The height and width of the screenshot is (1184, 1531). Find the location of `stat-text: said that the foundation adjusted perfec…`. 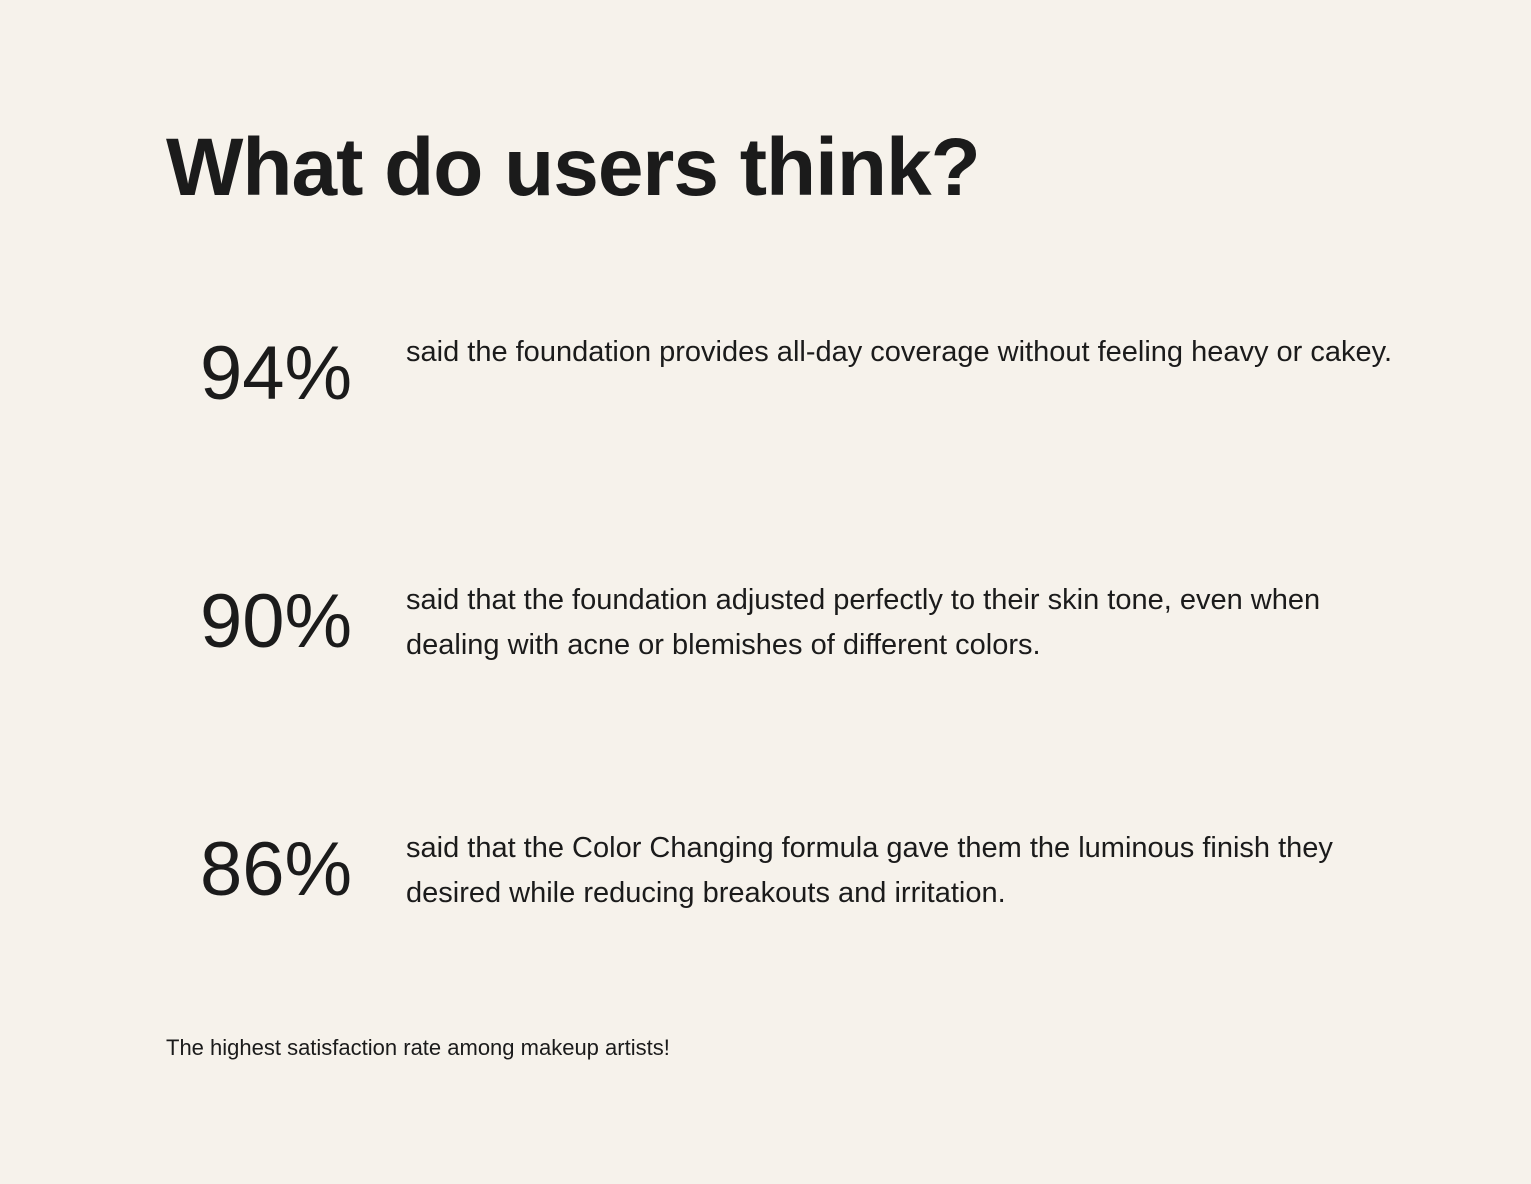

stat-text: said that the foundation adjusted perfec… is located at coordinates (863, 622).